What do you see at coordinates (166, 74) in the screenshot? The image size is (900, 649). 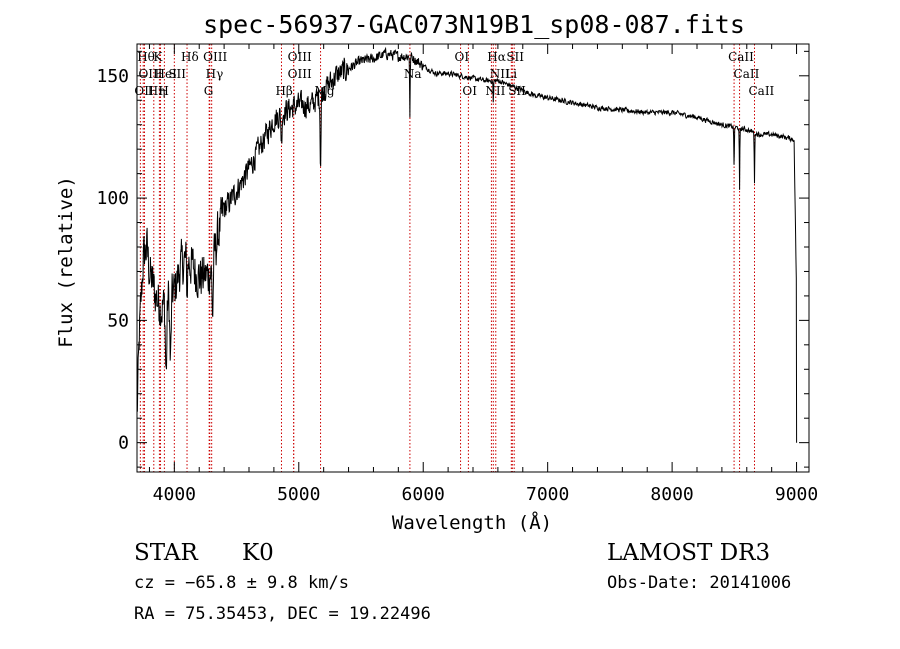 I see `line-label: HeI` at bounding box center [166, 74].